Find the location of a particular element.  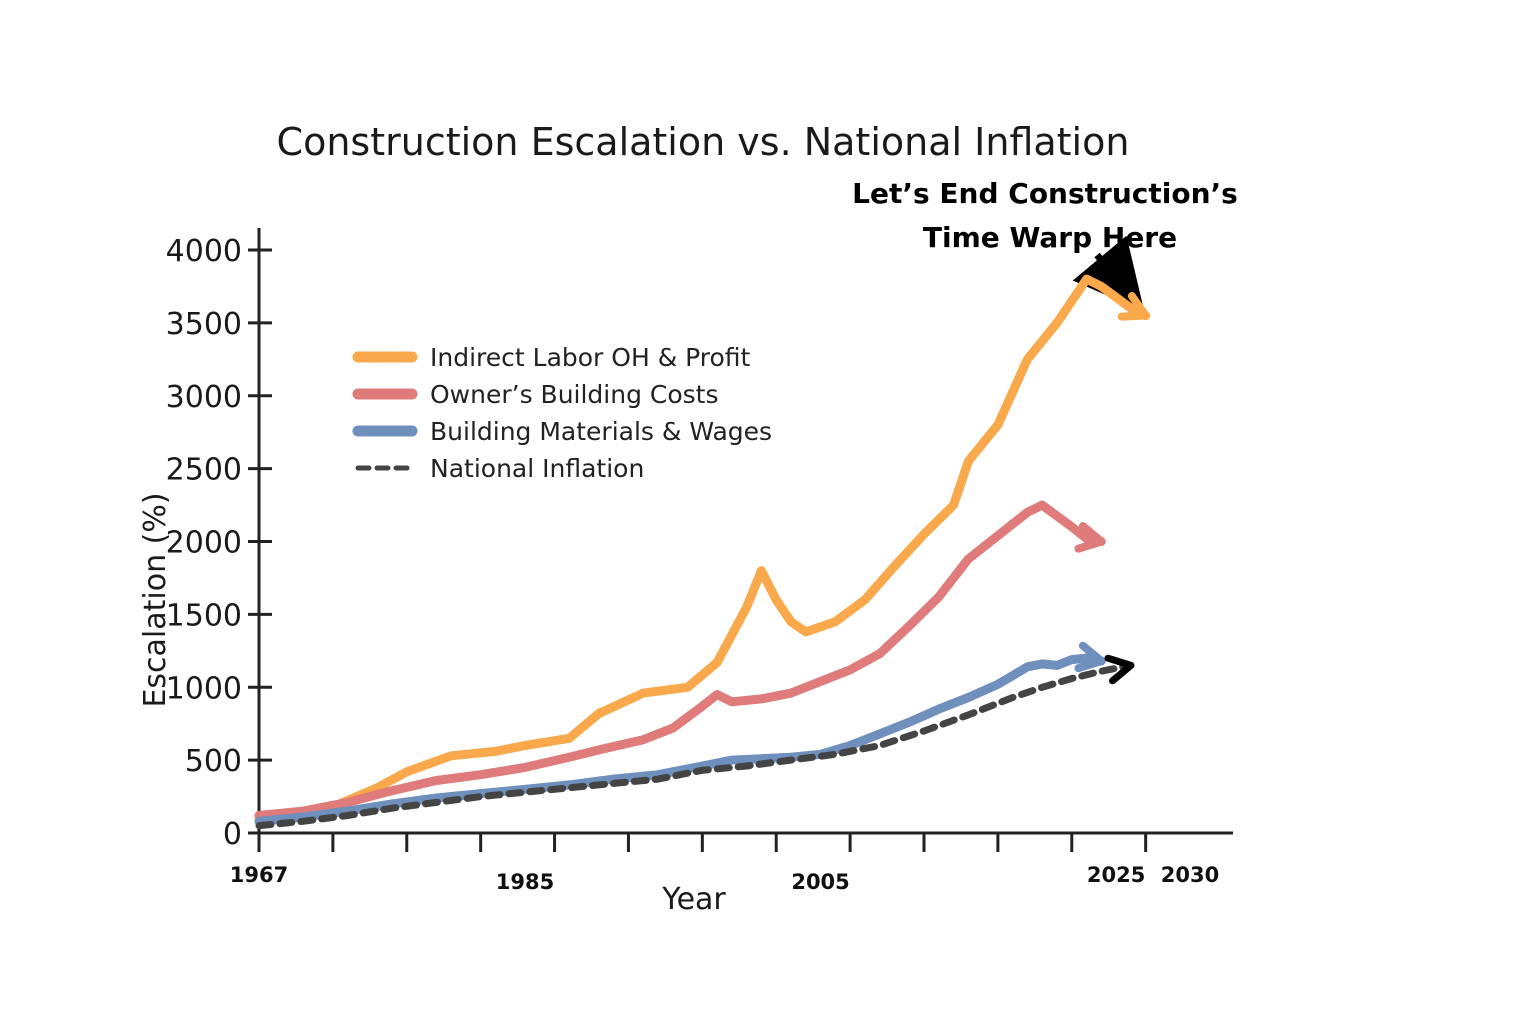

y-tick-label: 4000 is located at coordinates (204, 251).